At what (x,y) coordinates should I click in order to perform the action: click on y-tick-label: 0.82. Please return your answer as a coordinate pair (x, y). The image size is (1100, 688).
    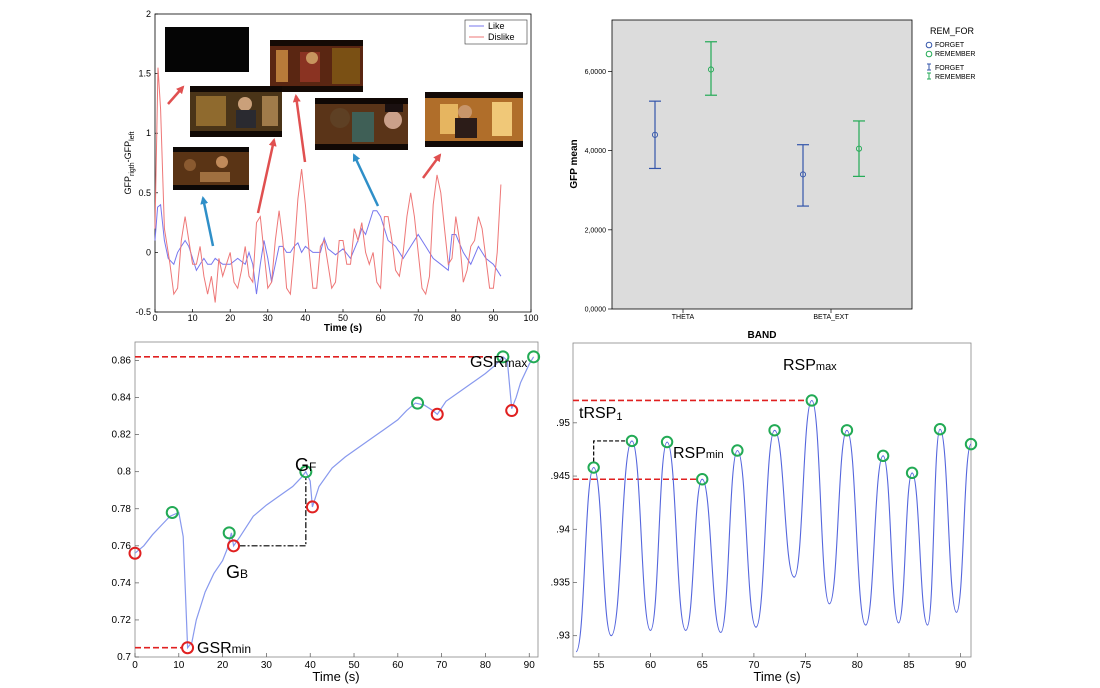
    Looking at the image, I should click on (122, 435).